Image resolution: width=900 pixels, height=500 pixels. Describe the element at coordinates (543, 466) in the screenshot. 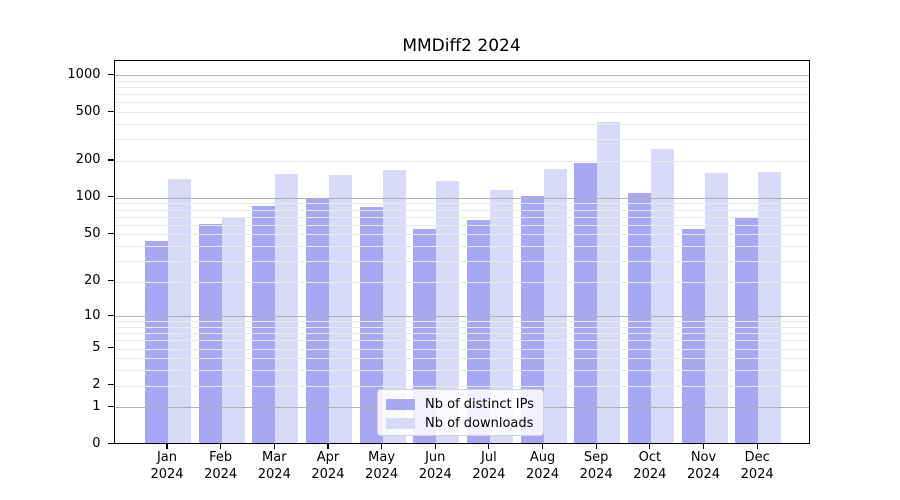

I see `x-axis-tick-label-aug-2024: Aug 2024` at that location.